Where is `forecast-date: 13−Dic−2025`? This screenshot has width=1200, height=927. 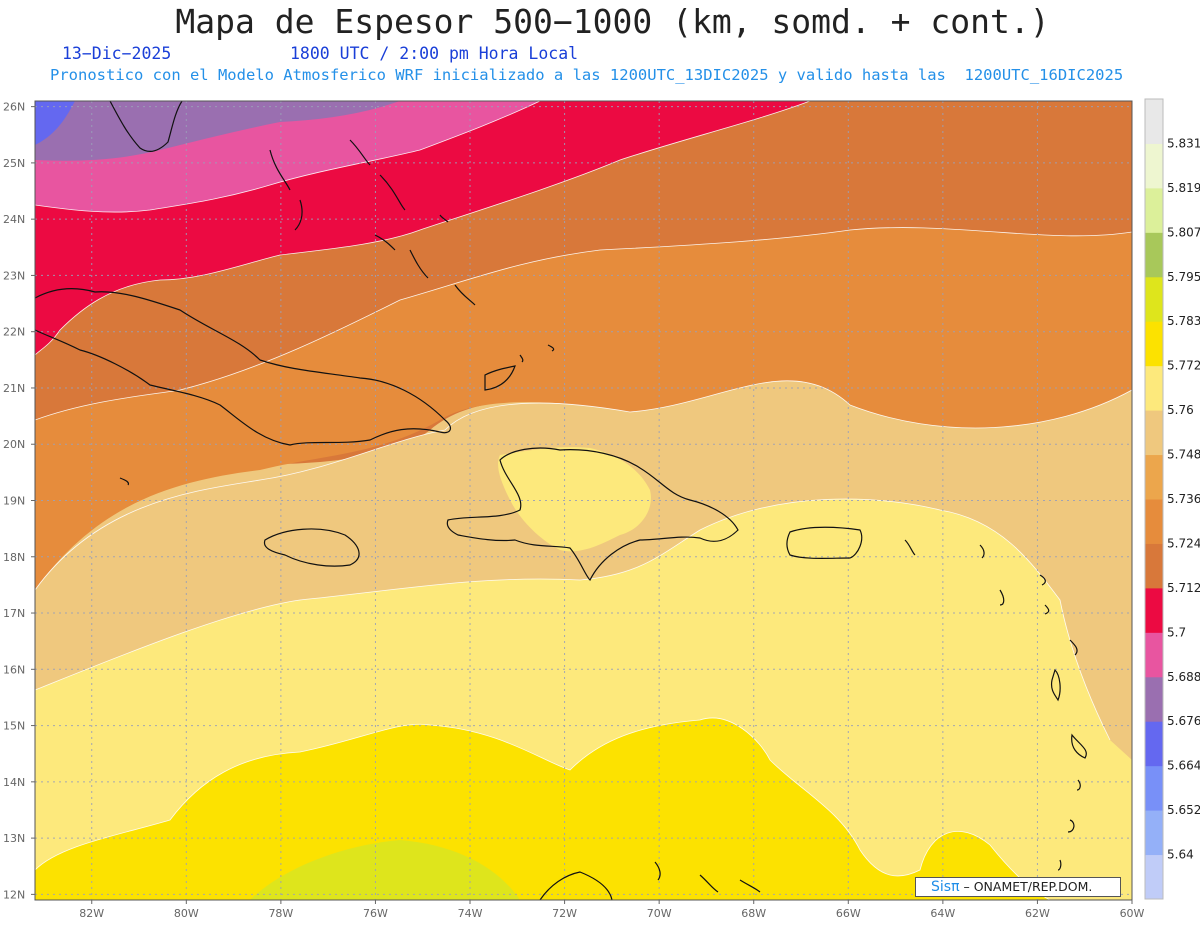
forecast-date: 13−Dic−2025 is located at coordinates (117, 53).